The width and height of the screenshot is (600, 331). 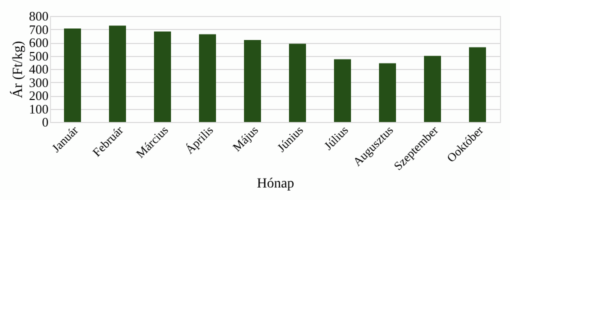 I want to click on y-tick-label: 400, so click(x=38, y=69).